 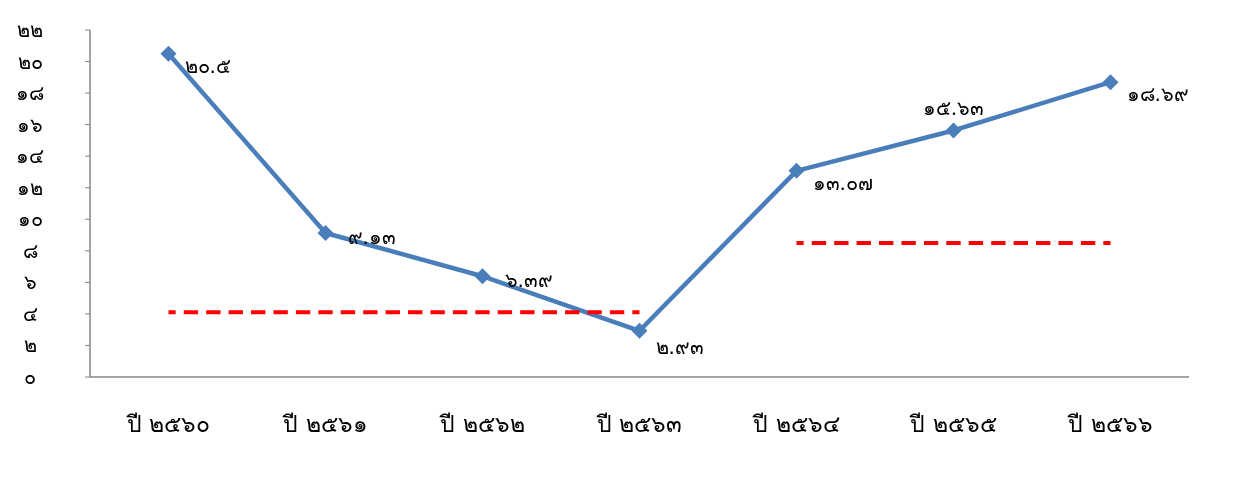 I want to click on x-tick-label: ปี ๒๕๖๔, so click(x=796, y=424).